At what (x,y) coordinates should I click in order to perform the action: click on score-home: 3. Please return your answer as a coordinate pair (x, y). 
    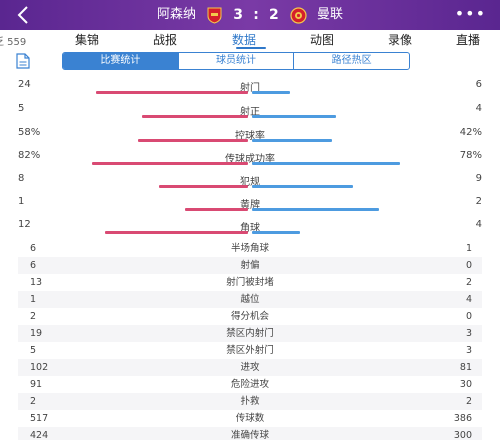
    Looking at the image, I should click on (239, 15).